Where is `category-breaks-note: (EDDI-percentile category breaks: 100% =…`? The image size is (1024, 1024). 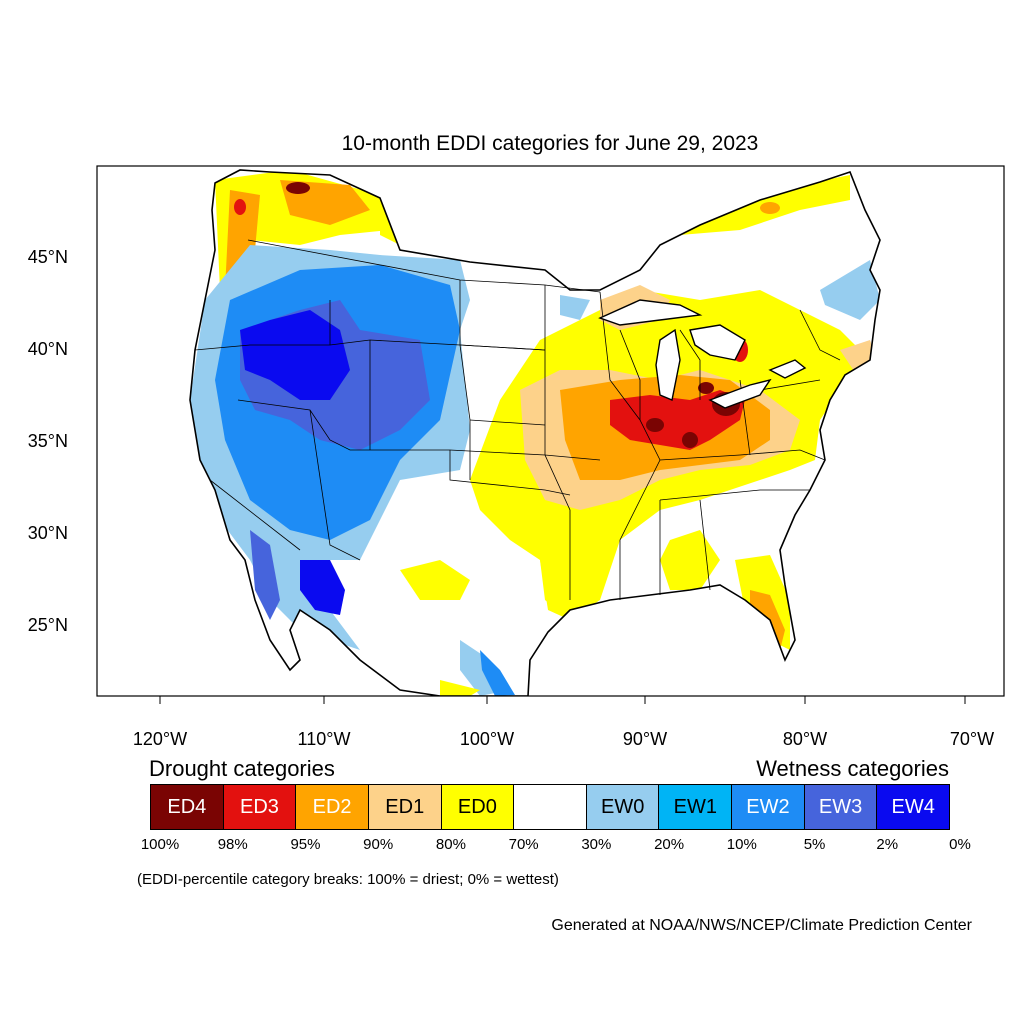
category-breaks-note: (EDDI-percentile category breaks: 100% =… is located at coordinates (348, 879).